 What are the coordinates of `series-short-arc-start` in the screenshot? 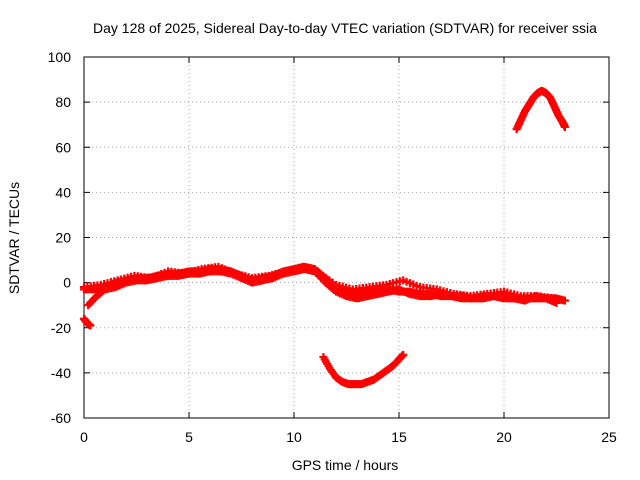 It's located at (87, 322).